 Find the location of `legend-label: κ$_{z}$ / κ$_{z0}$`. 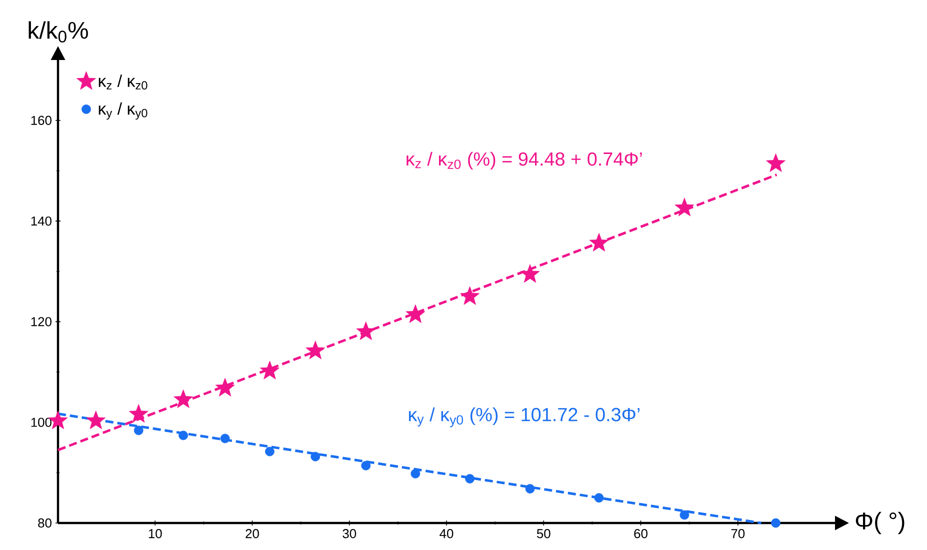

legend-label: κ$_{z}$ / κ$_{z0}$ is located at coordinates (123, 82).